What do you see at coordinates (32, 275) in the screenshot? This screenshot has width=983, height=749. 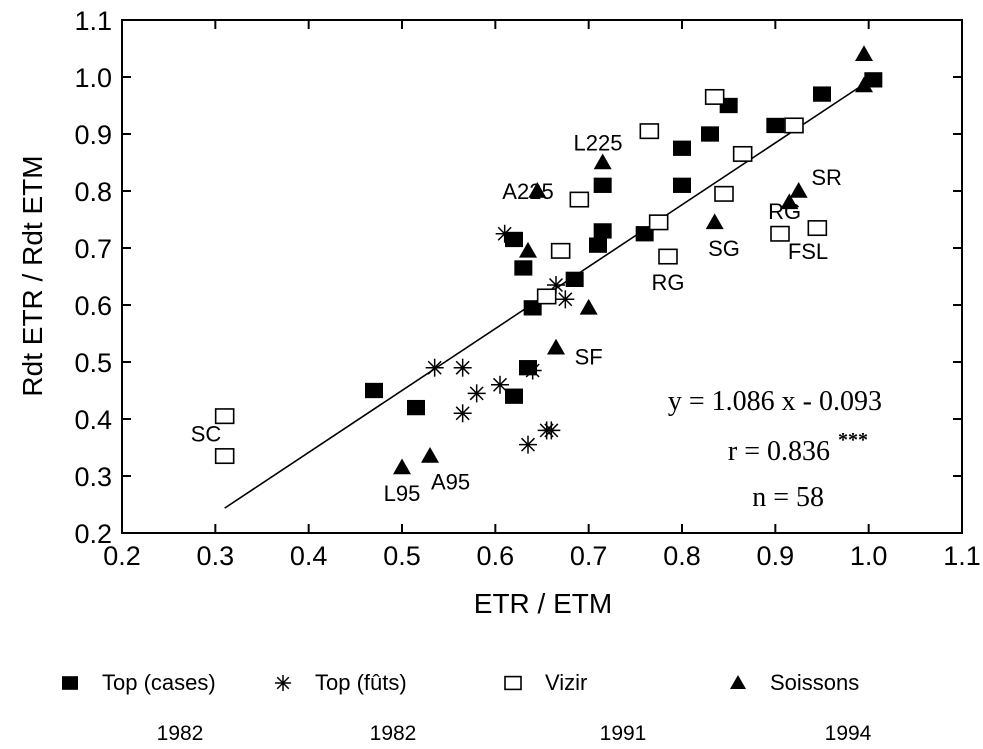 I see `y-axis-label: Rdt ETR / Rdt ETM` at bounding box center [32, 275].